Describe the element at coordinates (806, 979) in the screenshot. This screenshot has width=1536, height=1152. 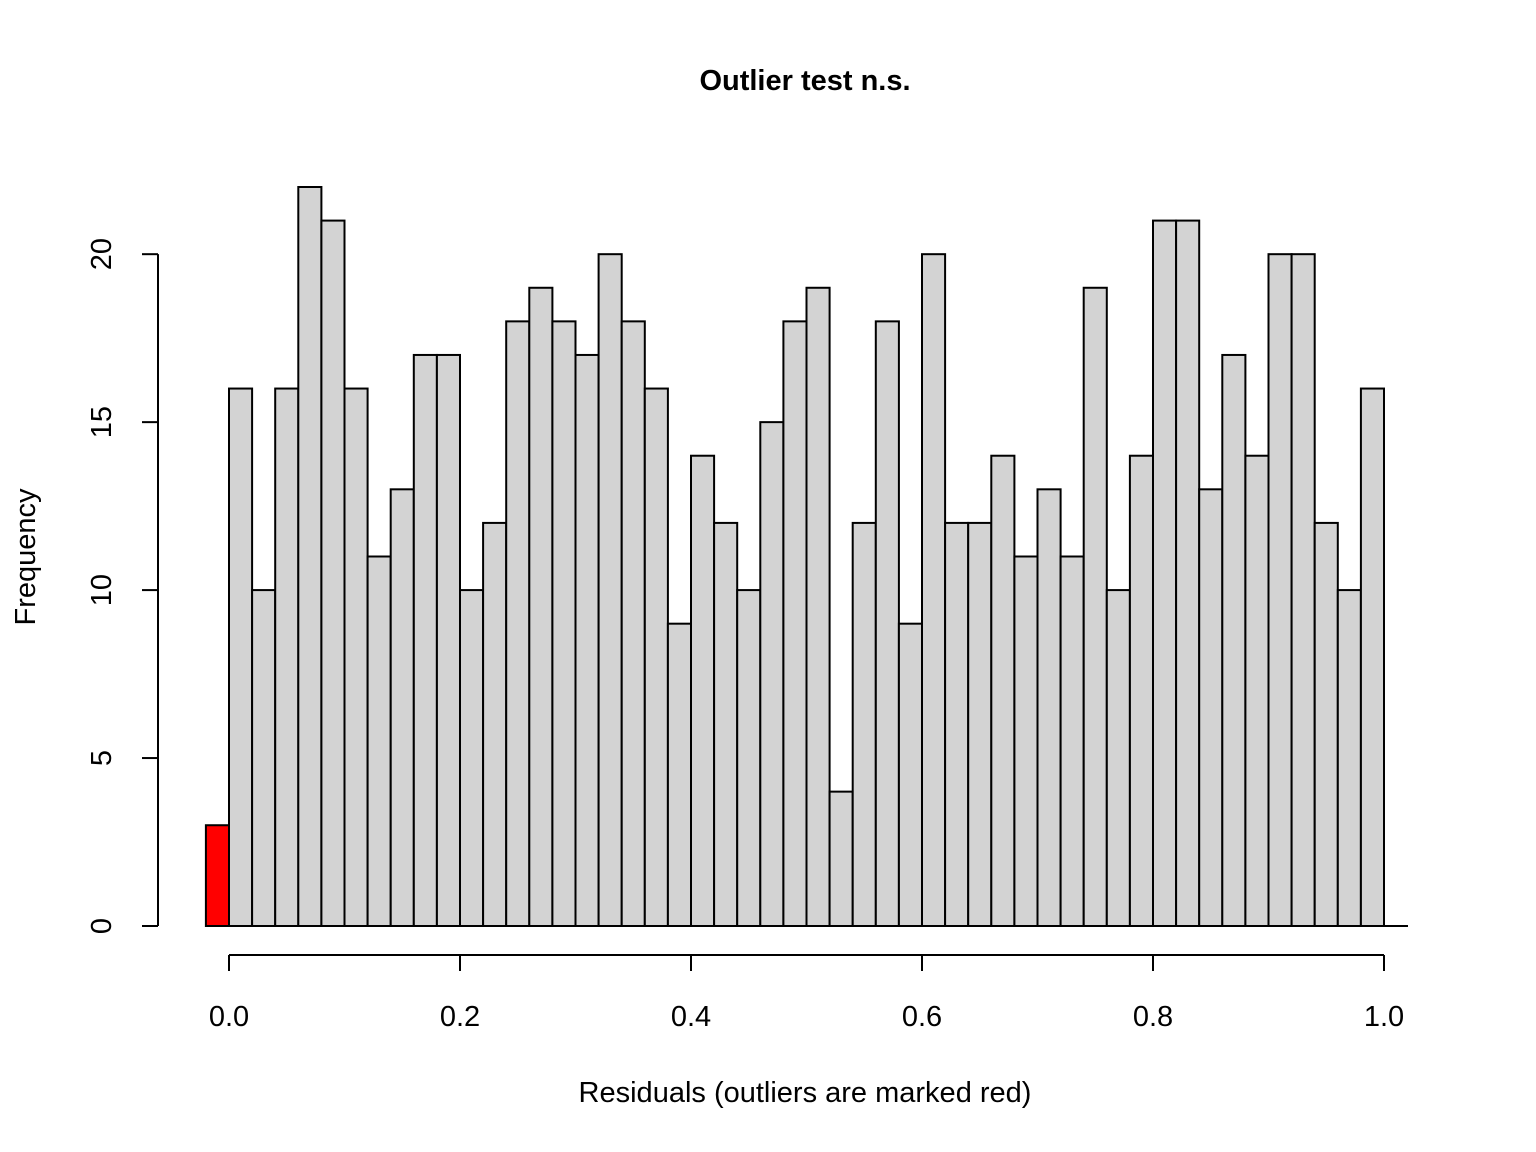
I see `x-axis: 0.0 0.2 0.4 0.6 0.8 1.0` at that location.